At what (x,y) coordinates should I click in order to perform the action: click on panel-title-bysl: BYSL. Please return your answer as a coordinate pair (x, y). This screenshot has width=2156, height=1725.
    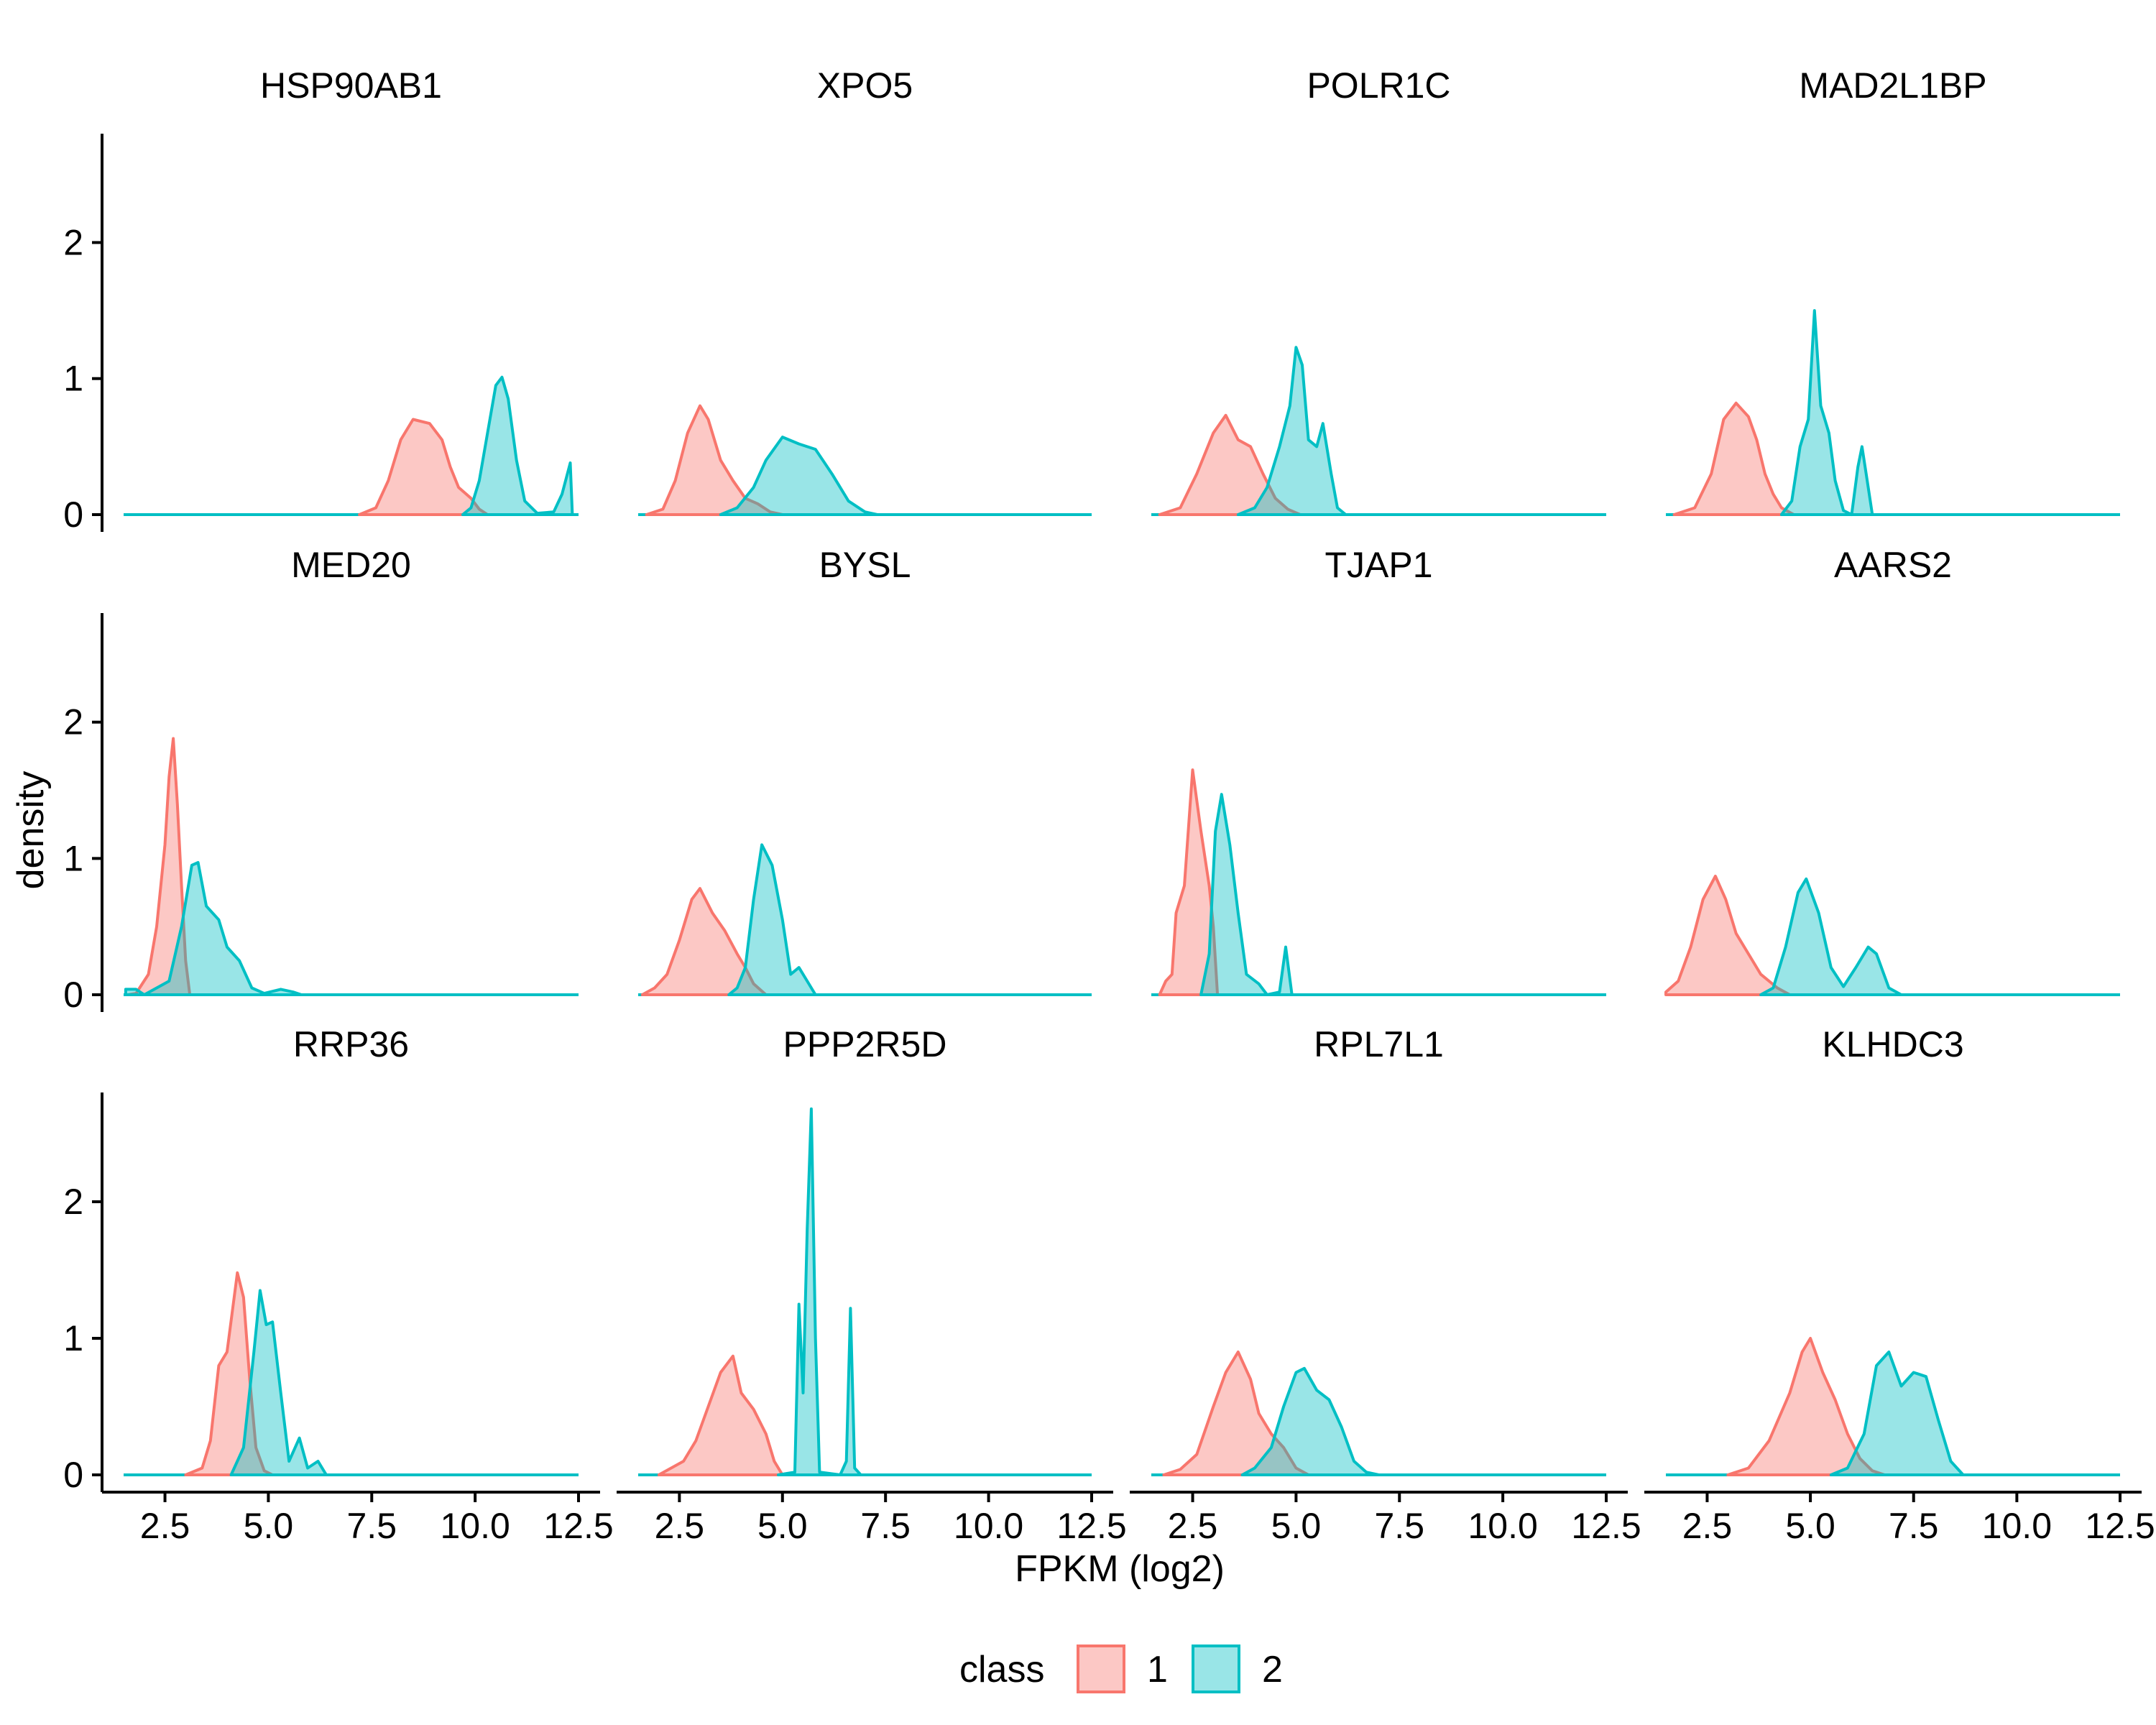
    Looking at the image, I should click on (865, 565).